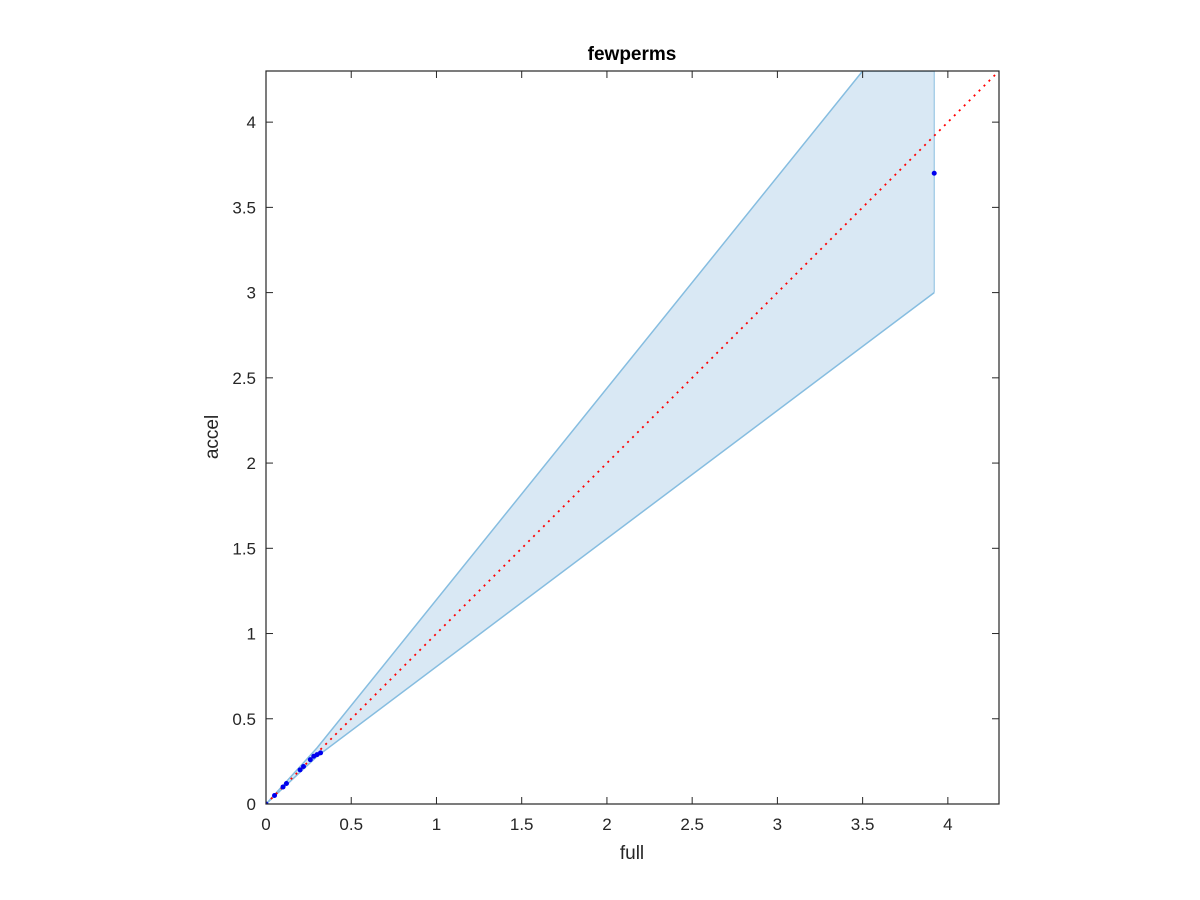  Describe the element at coordinates (522, 824) in the screenshot. I see `x-tick-label: 1.5` at that location.